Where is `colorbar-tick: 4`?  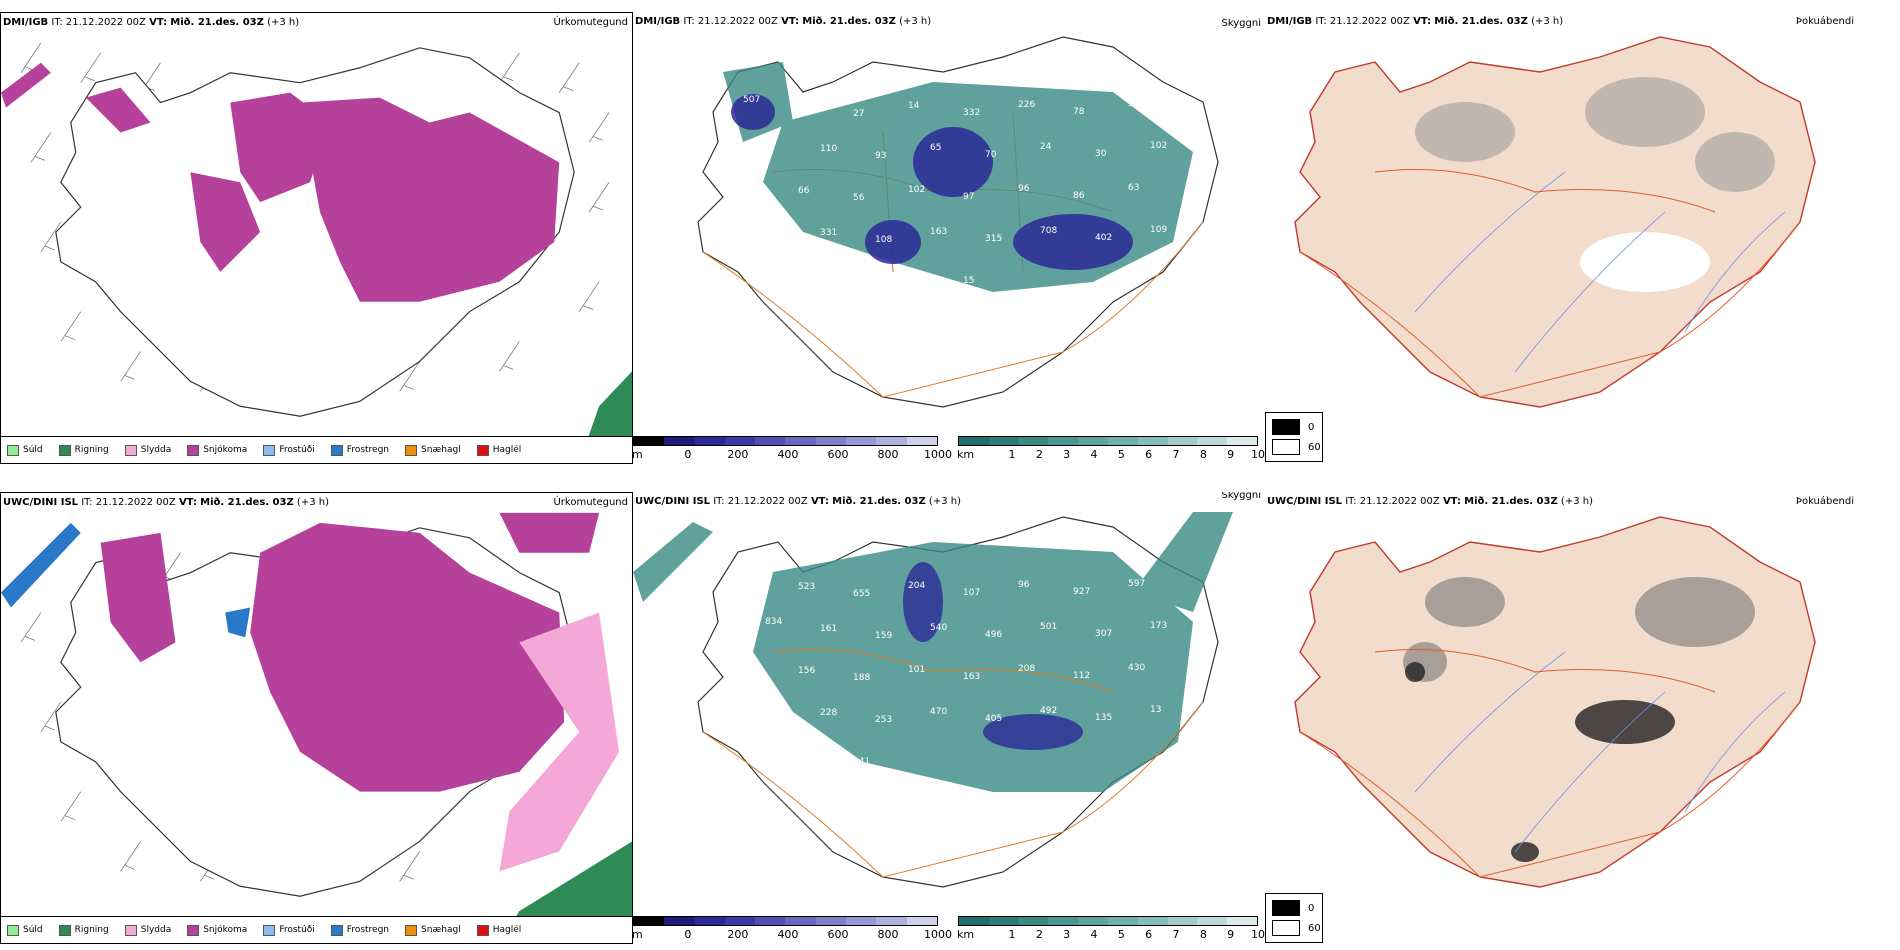 colorbar-tick: 4 is located at coordinates (1094, 454).